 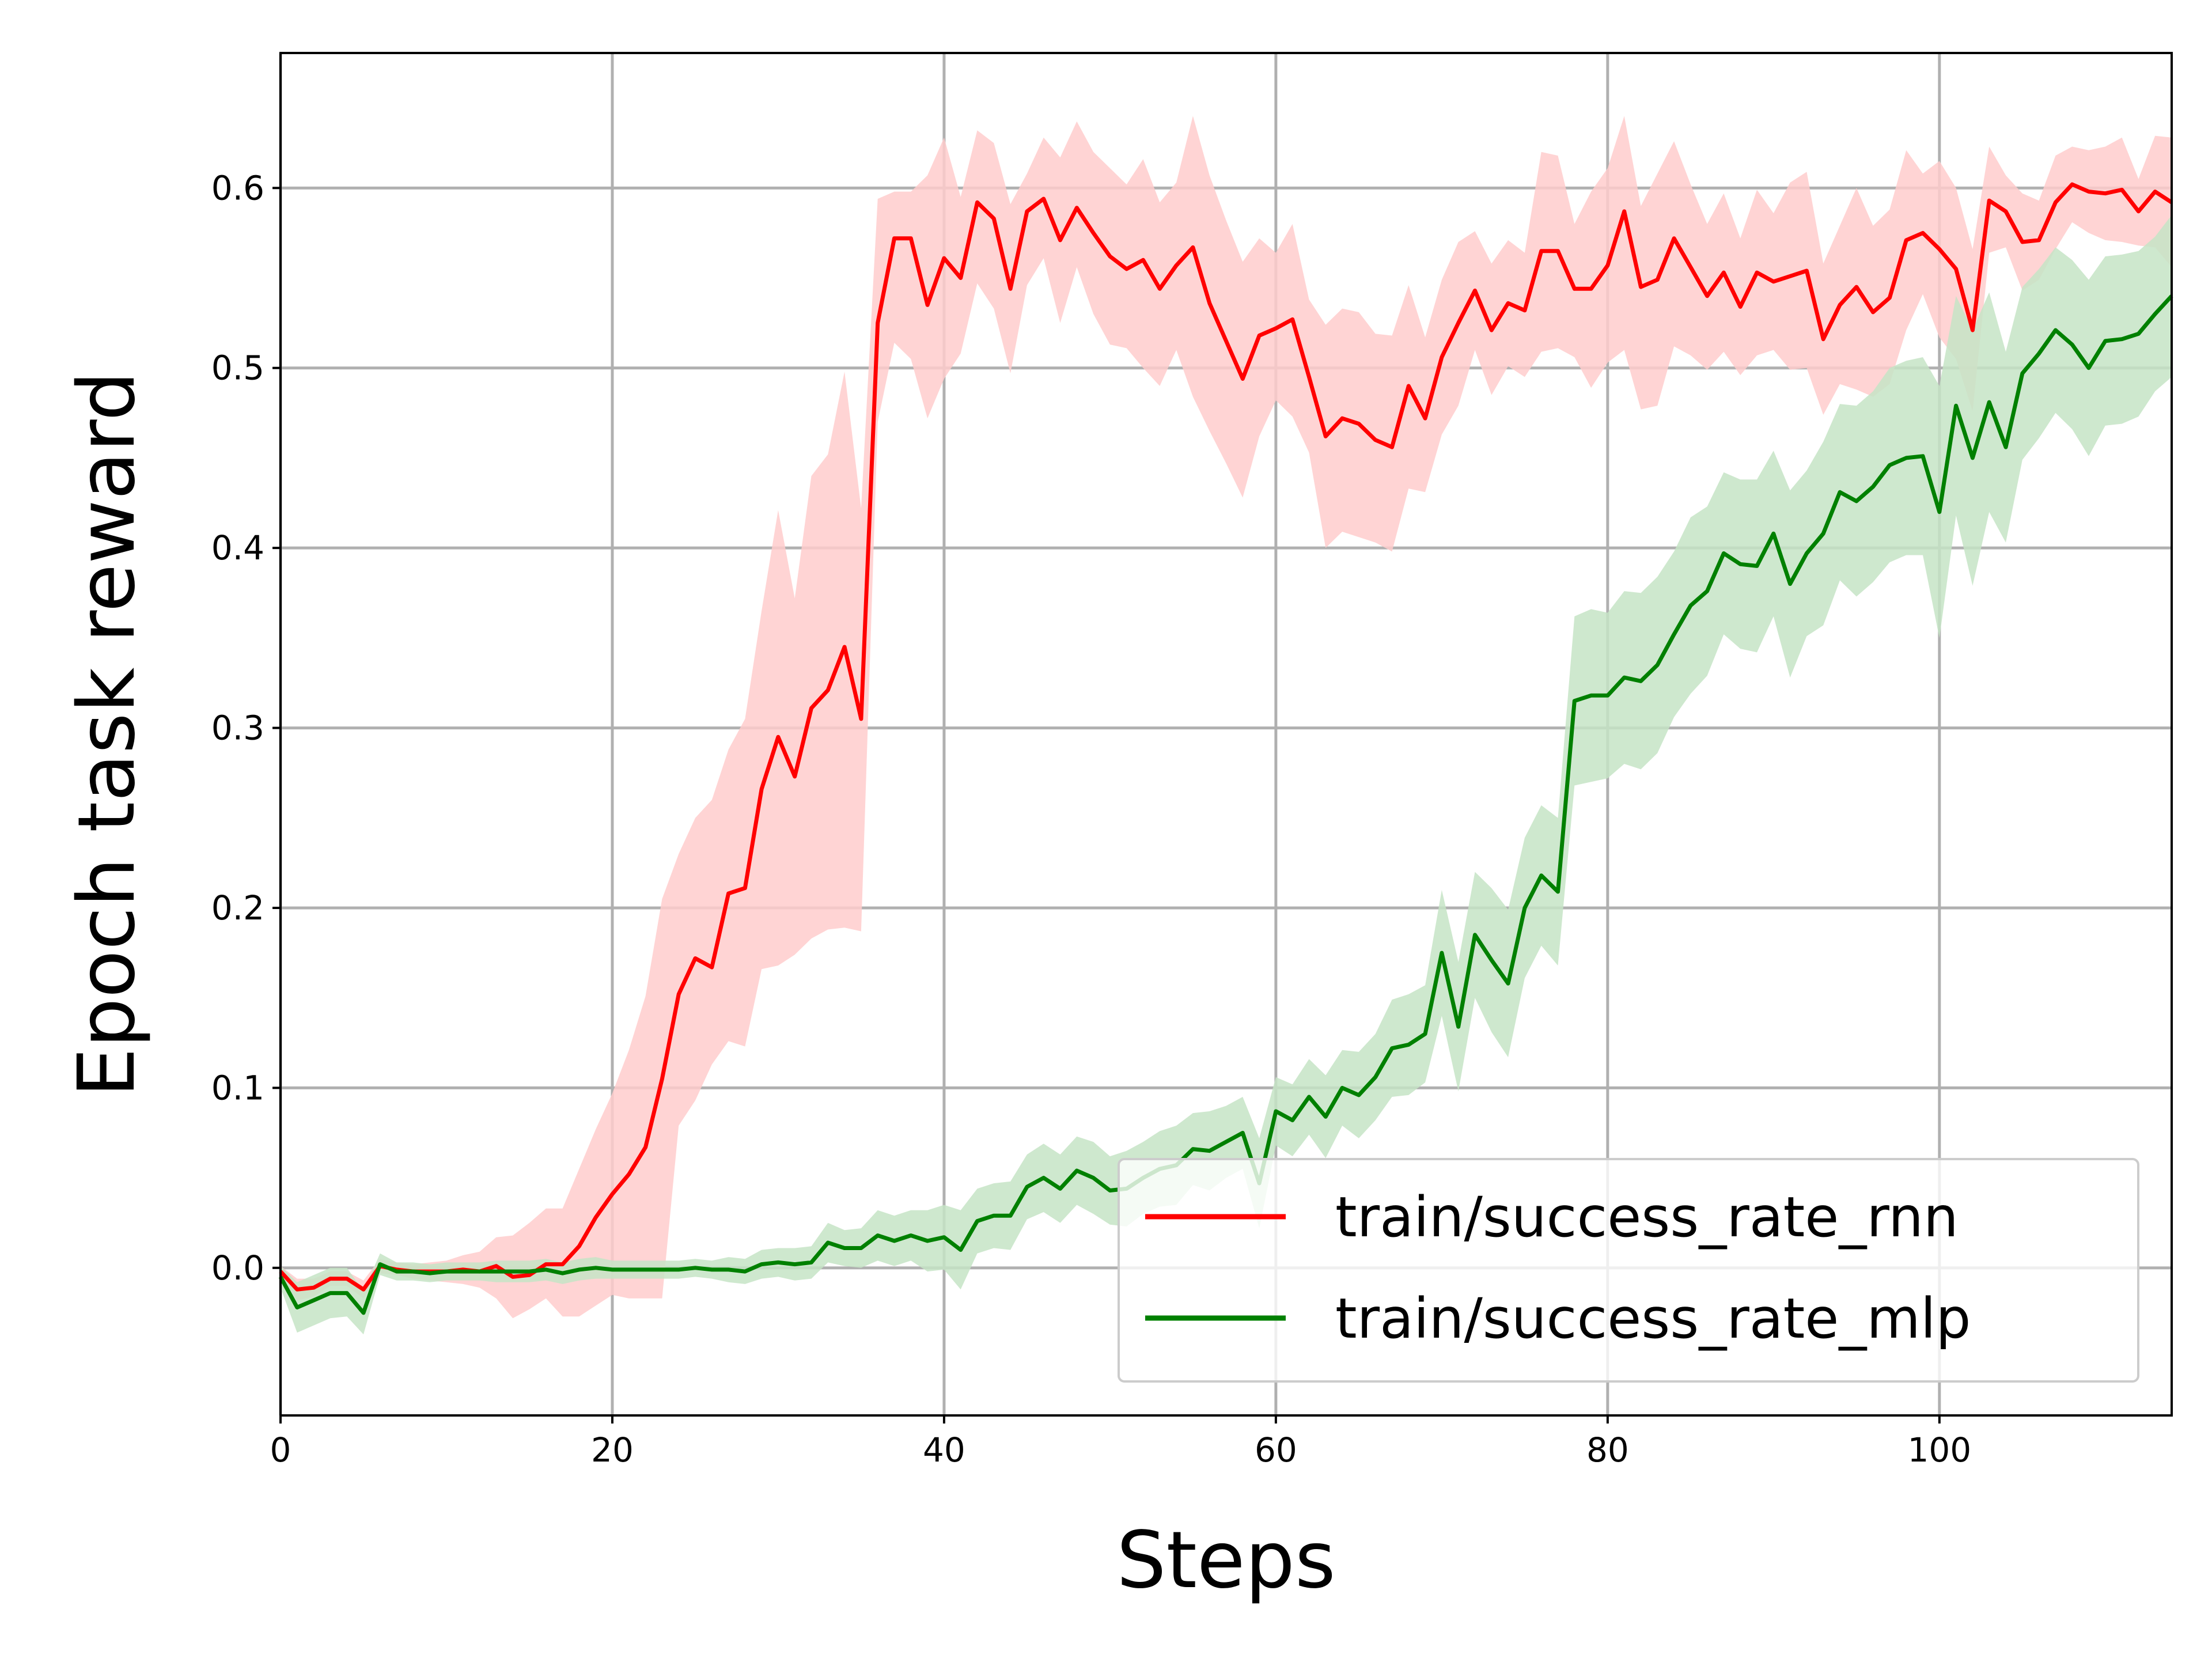 What do you see at coordinates (107, 734) in the screenshot?
I see `y-axis-title: Epoch task reward` at bounding box center [107, 734].